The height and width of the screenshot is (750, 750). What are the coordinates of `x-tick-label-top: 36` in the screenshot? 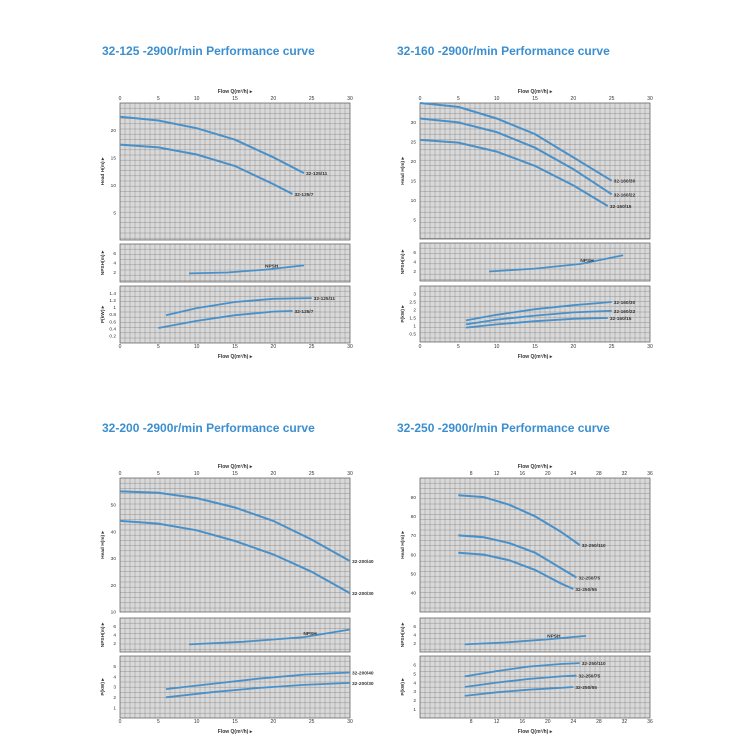 It's located at (650, 474).